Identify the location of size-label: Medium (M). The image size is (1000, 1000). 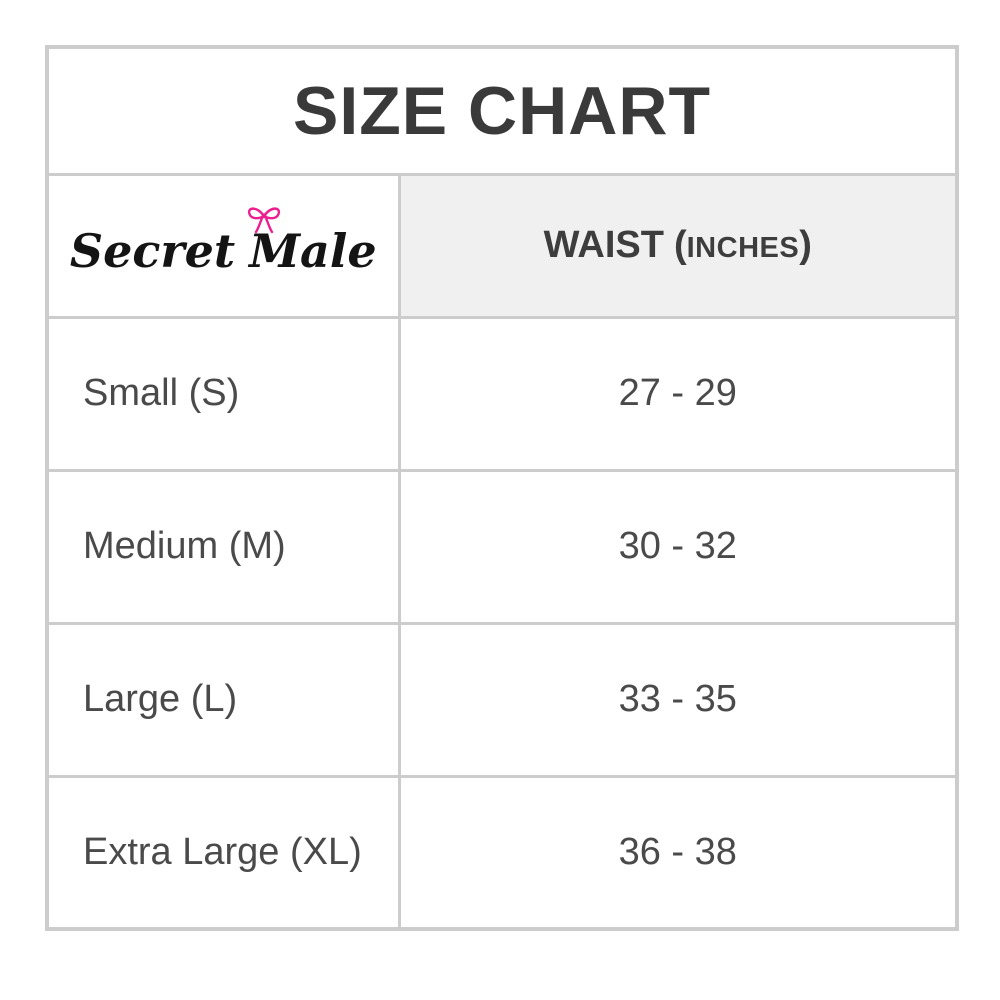
(223, 546).